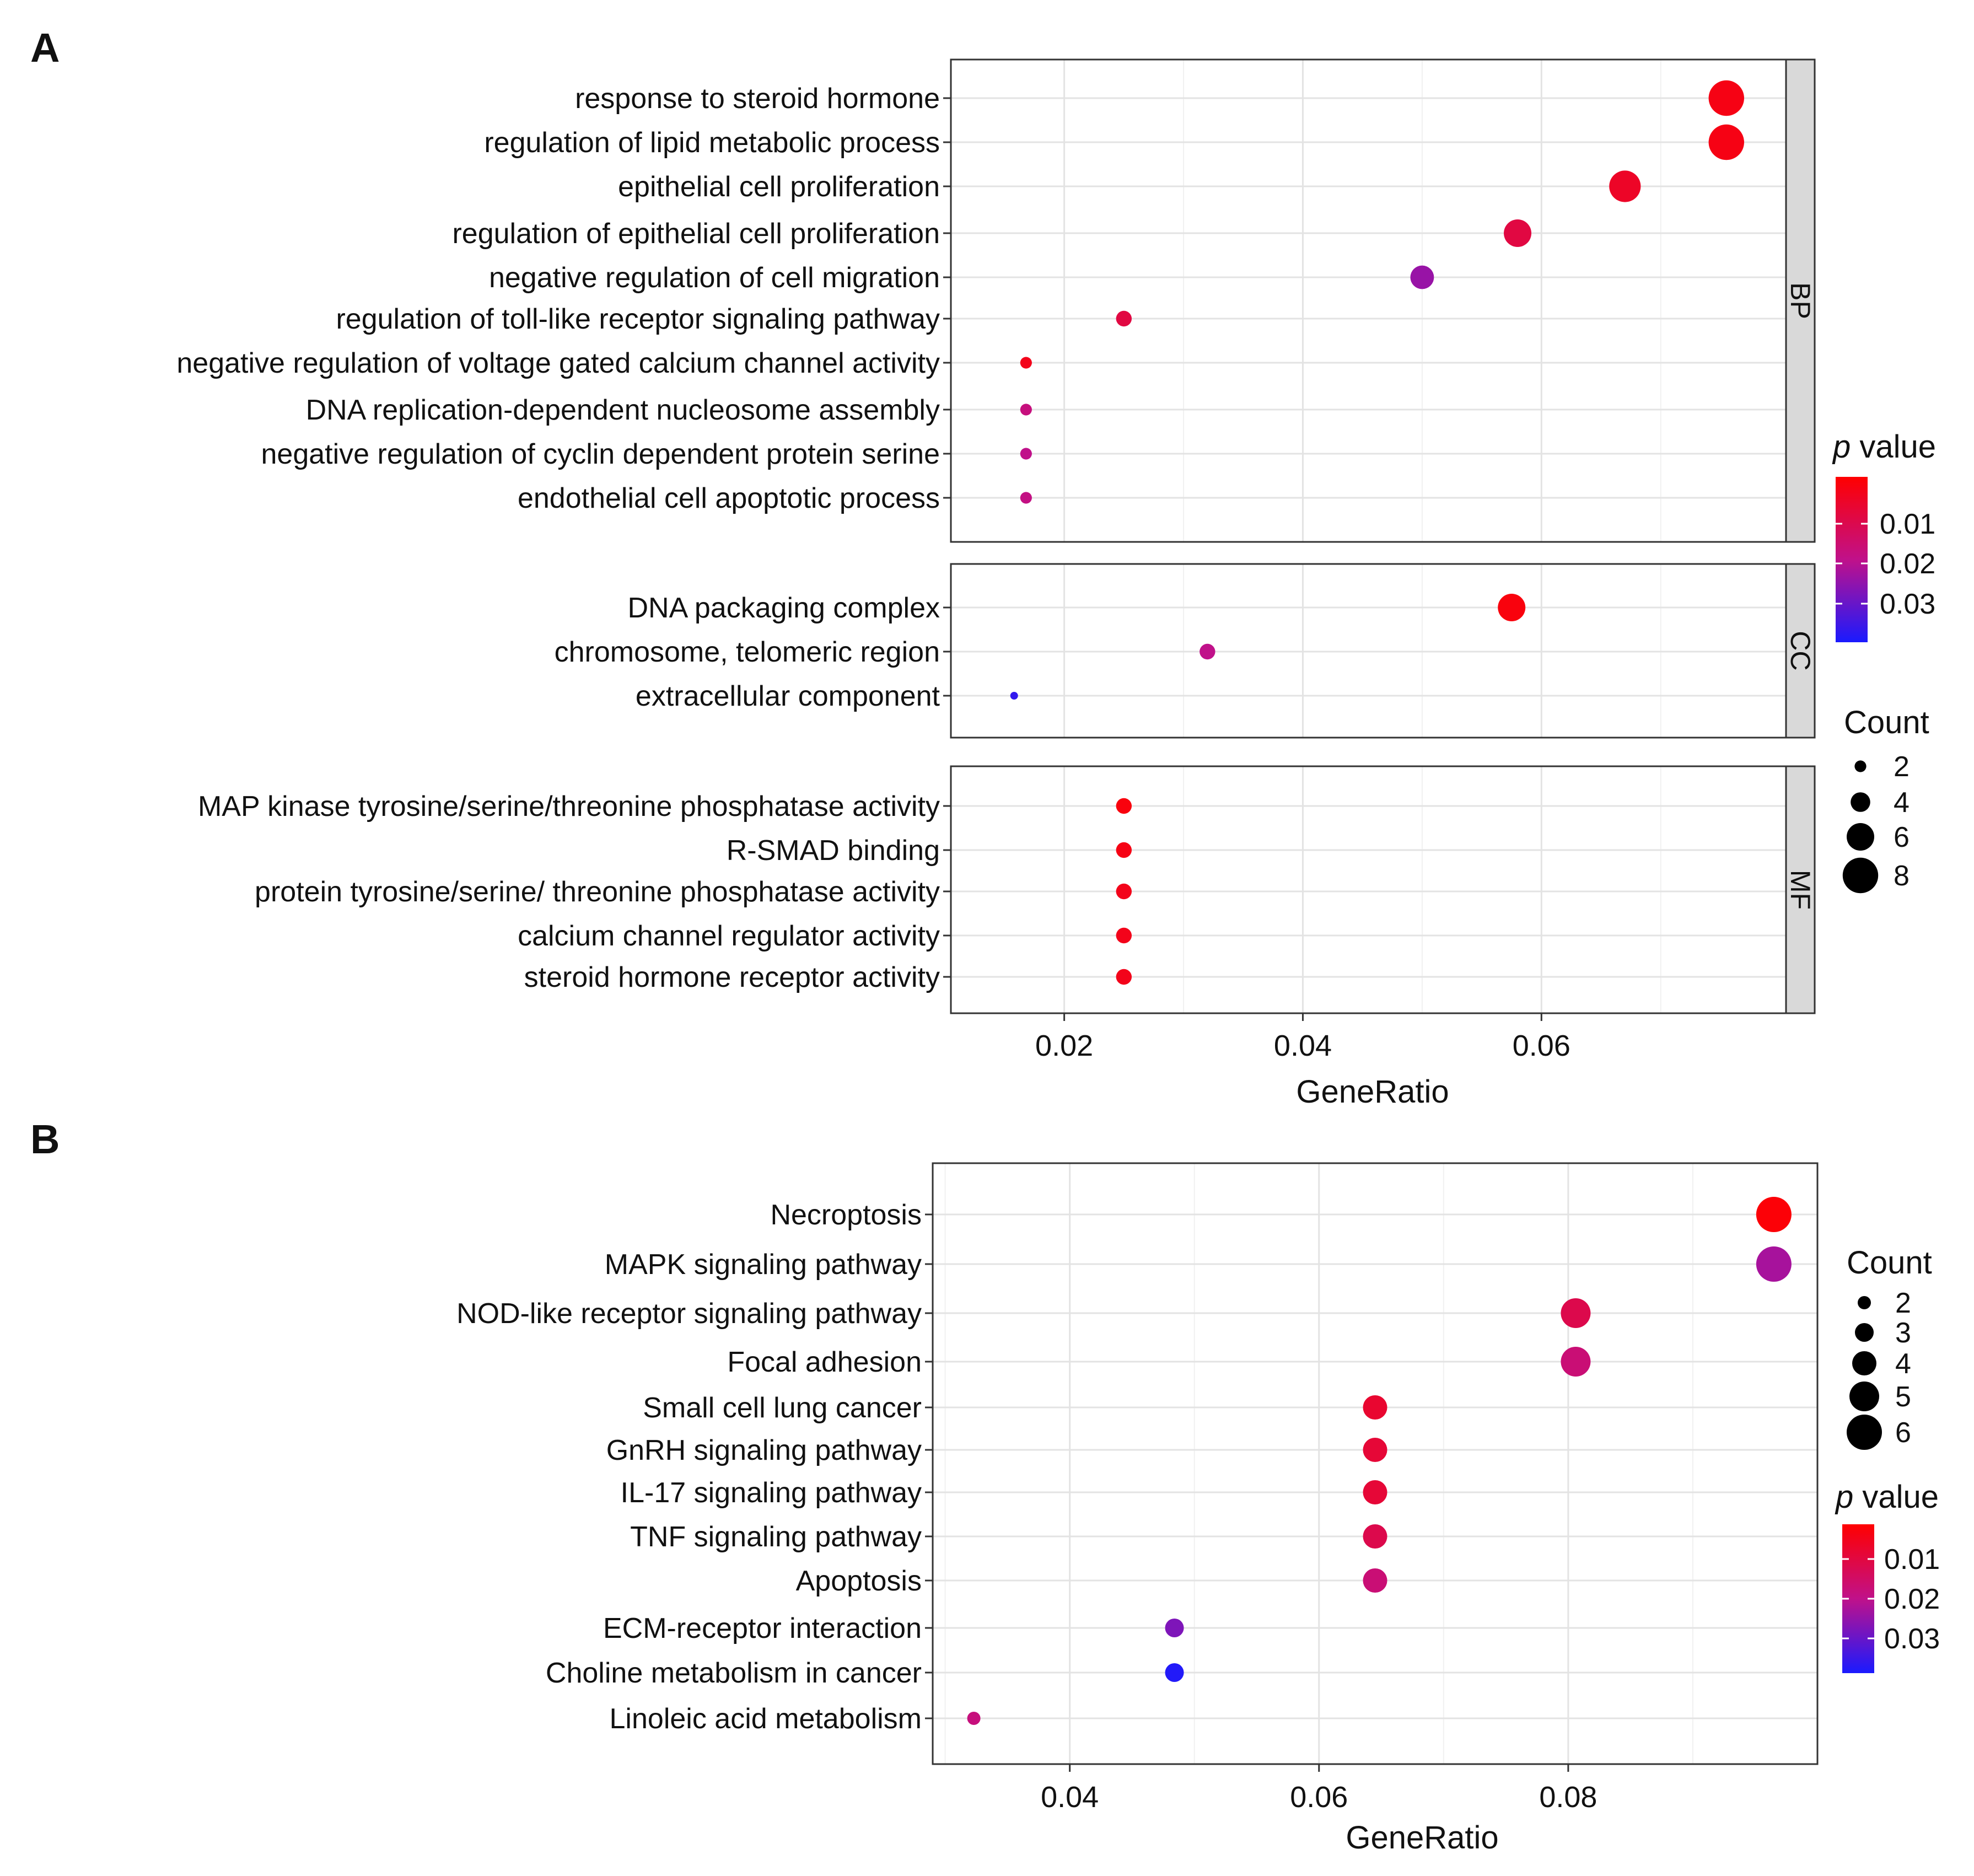 Image resolution: width=1974 pixels, height=1876 pixels. What do you see at coordinates (771, 1493) in the screenshot?
I see `pathway-label: IL-17 signaling pathway` at bounding box center [771, 1493].